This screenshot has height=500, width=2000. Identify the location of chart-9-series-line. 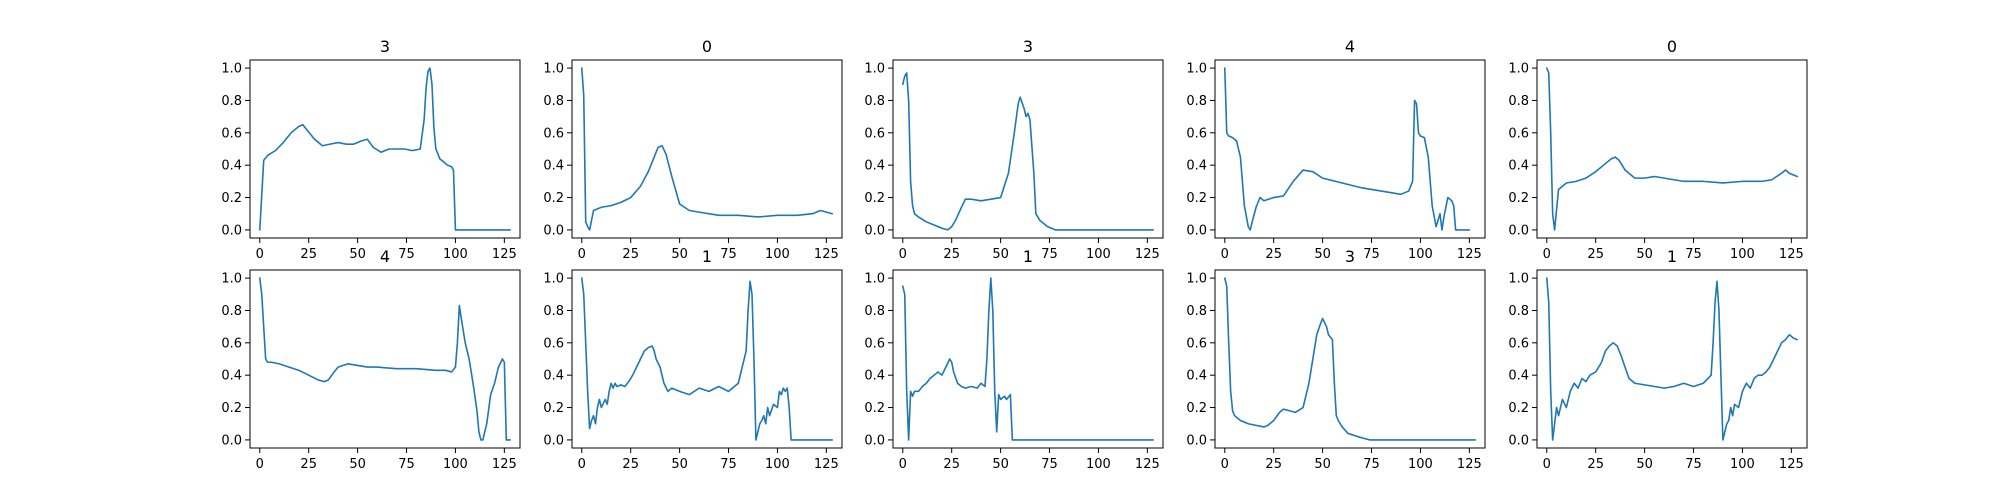
(1350, 359).